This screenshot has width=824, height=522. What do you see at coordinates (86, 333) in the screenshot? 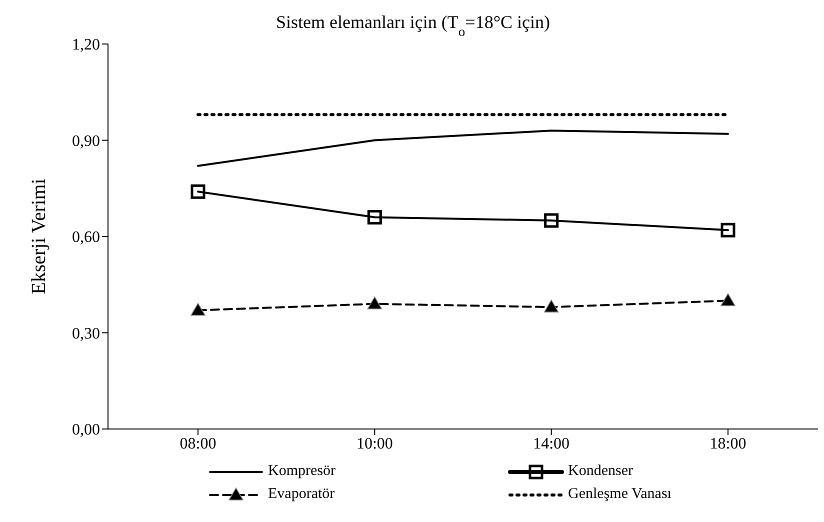
I see `y-tick-label: 0,30` at bounding box center [86, 333].